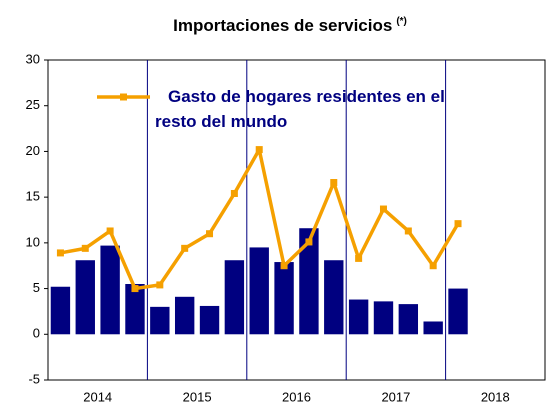 This screenshot has height=407, width=547. What do you see at coordinates (33, 150) in the screenshot?
I see `y-tick-label: 20` at bounding box center [33, 150].